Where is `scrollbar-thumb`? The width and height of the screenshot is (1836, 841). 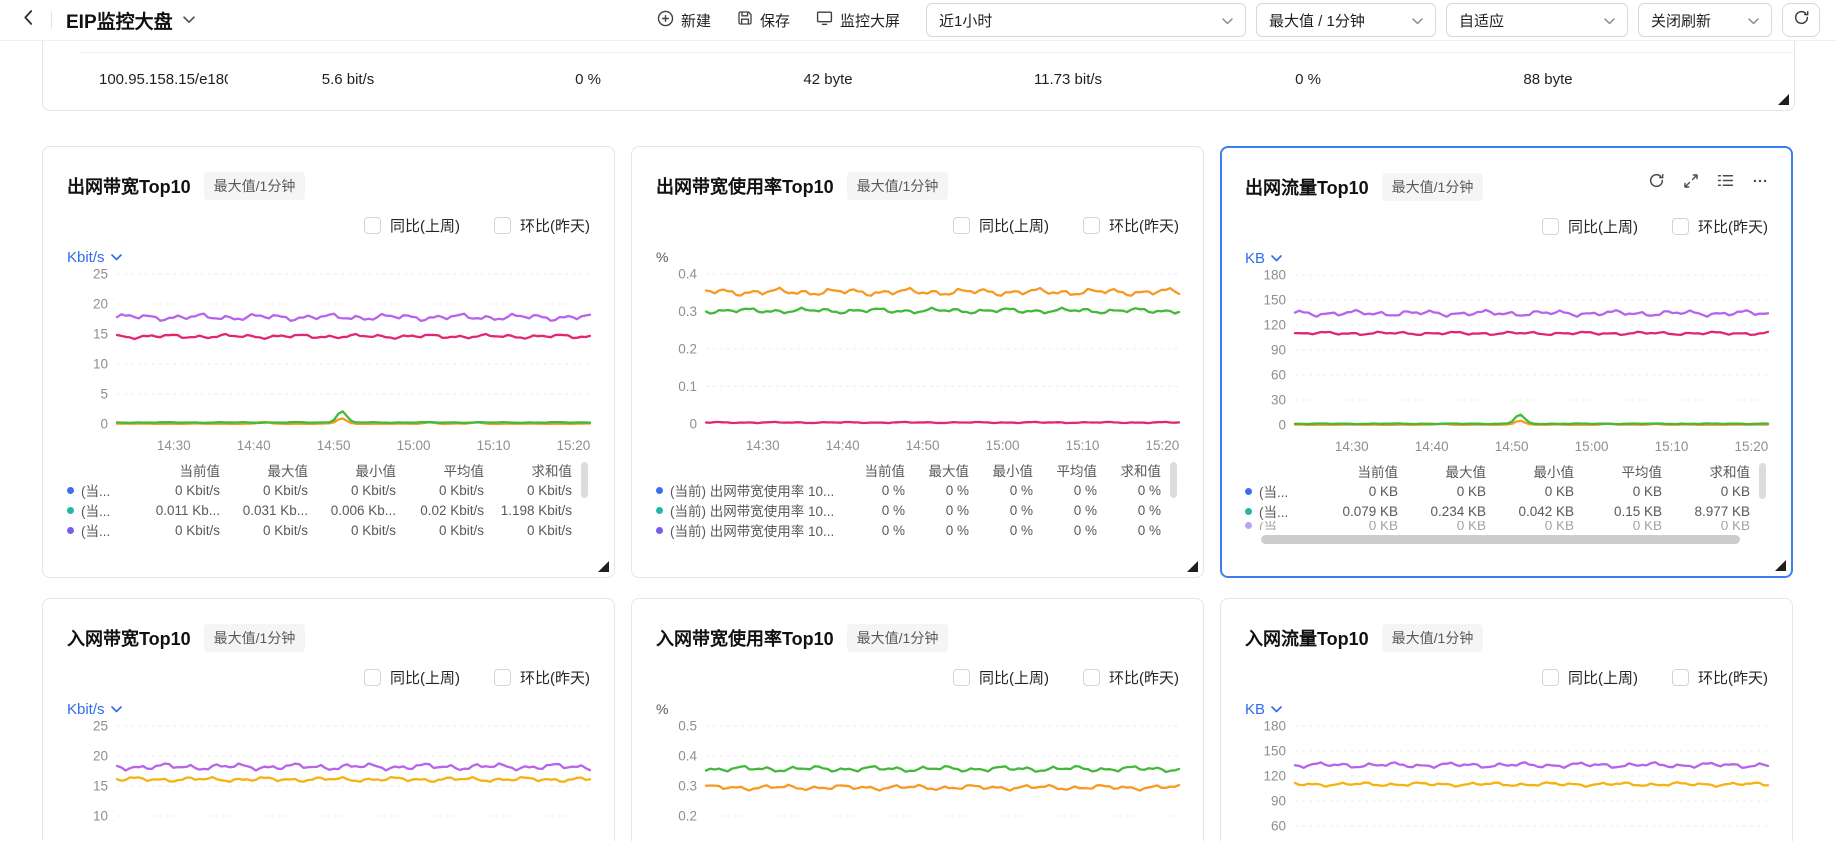 scrollbar-thumb is located at coordinates (1500, 539).